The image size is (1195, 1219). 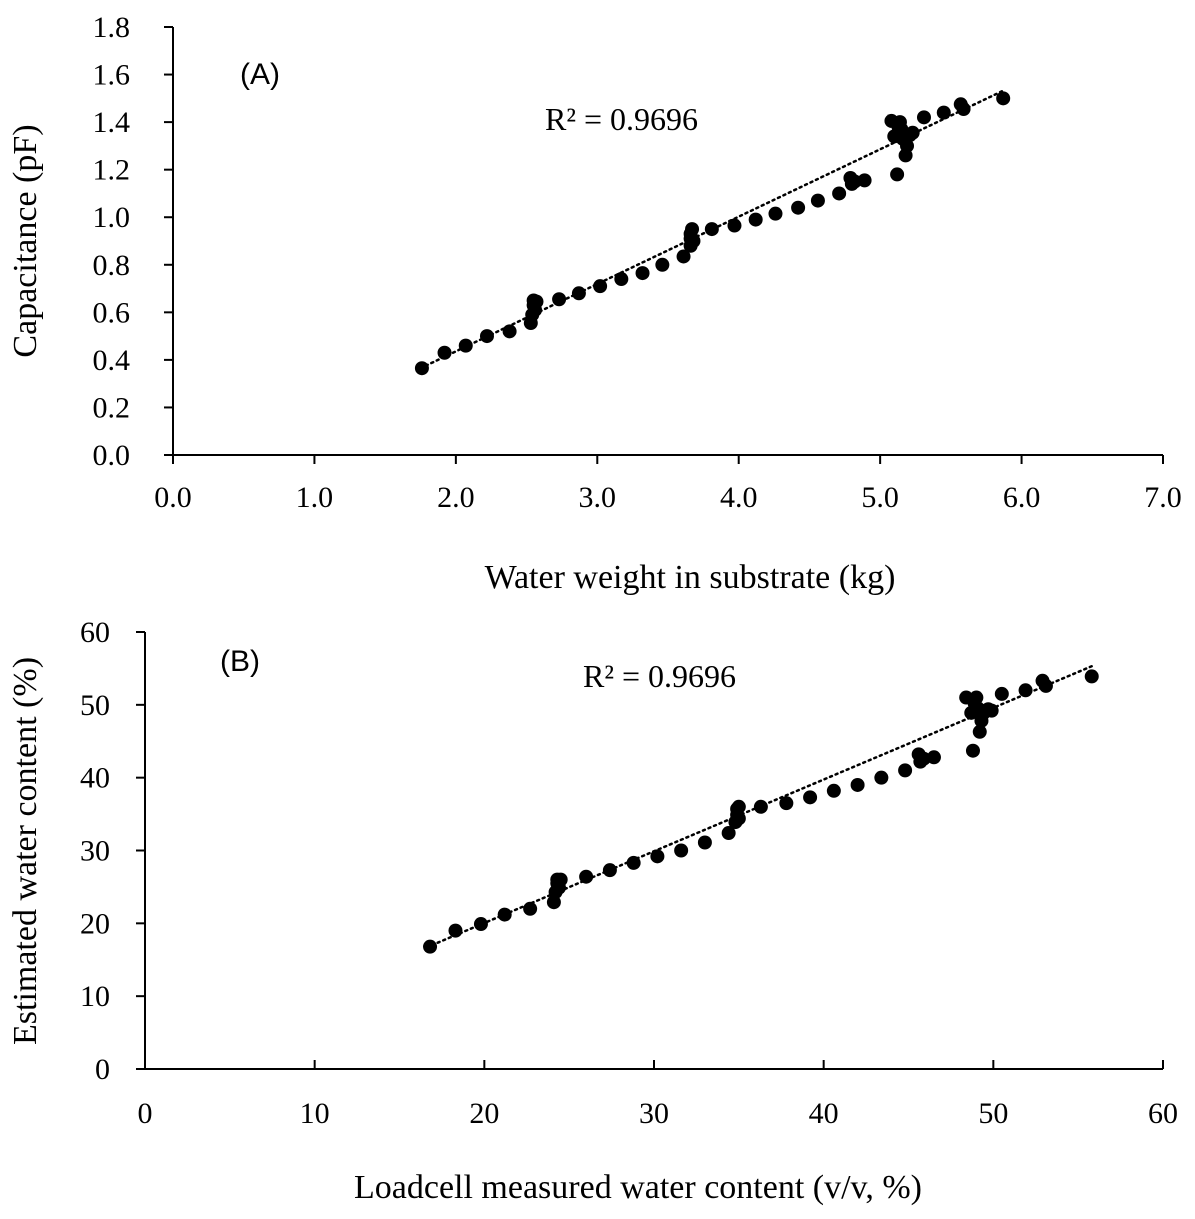 What do you see at coordinates (112, 217) in the screenshot?
I see `panel-a-y-tick-label: 1.0` at bounding box center [112, 217].